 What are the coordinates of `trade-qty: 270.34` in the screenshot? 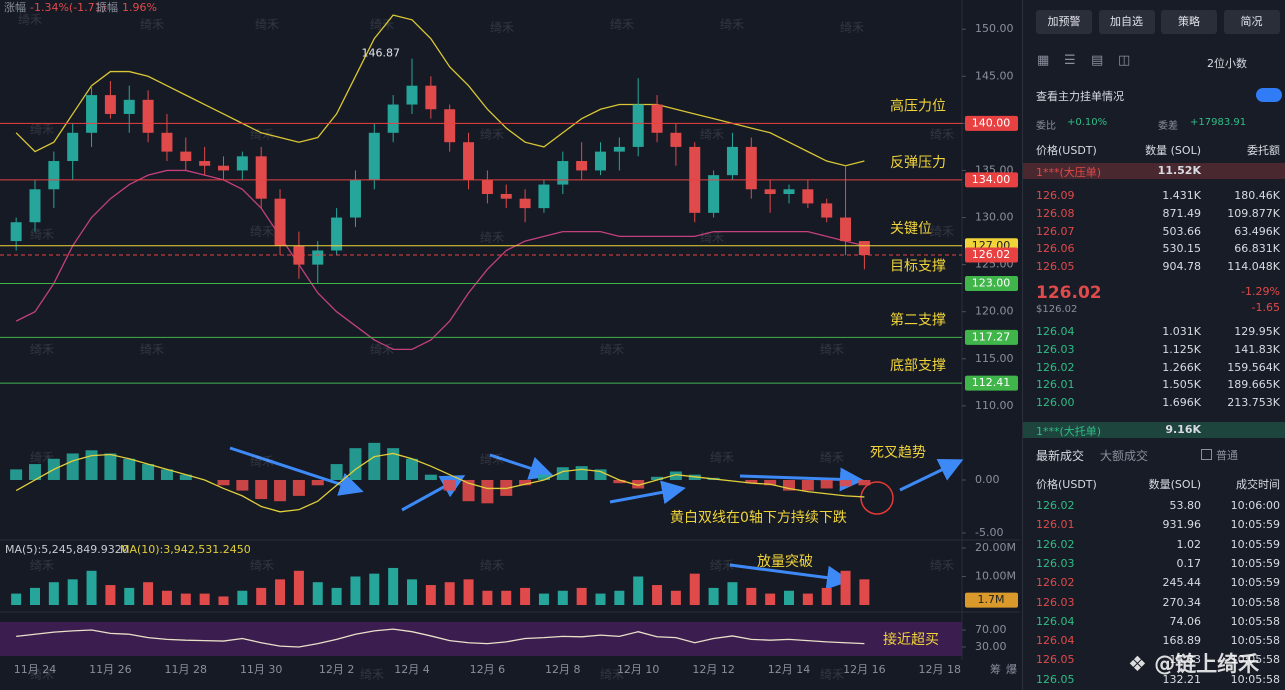 It's located at (1182, 602).